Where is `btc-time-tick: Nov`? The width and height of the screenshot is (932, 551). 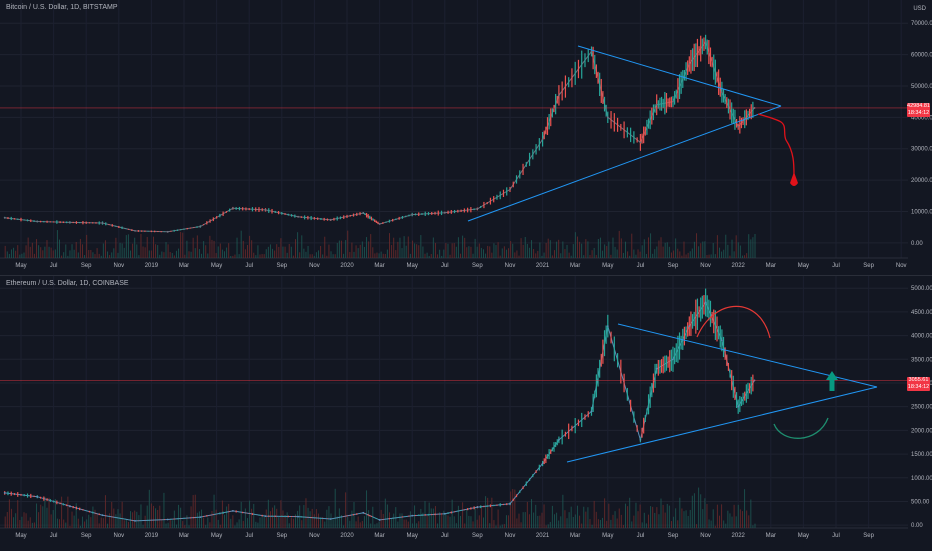 btc-time-tick: Nov is located at coordinates (118, 266).